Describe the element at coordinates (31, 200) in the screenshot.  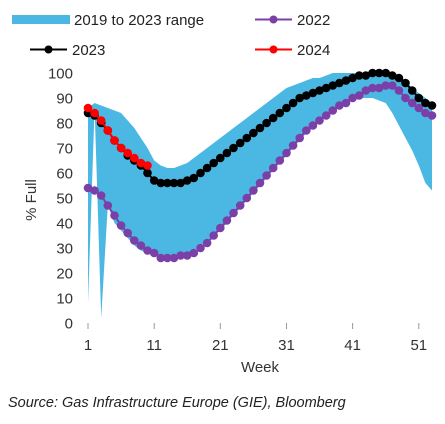
I see `y-axis-title: % Full` at that location.